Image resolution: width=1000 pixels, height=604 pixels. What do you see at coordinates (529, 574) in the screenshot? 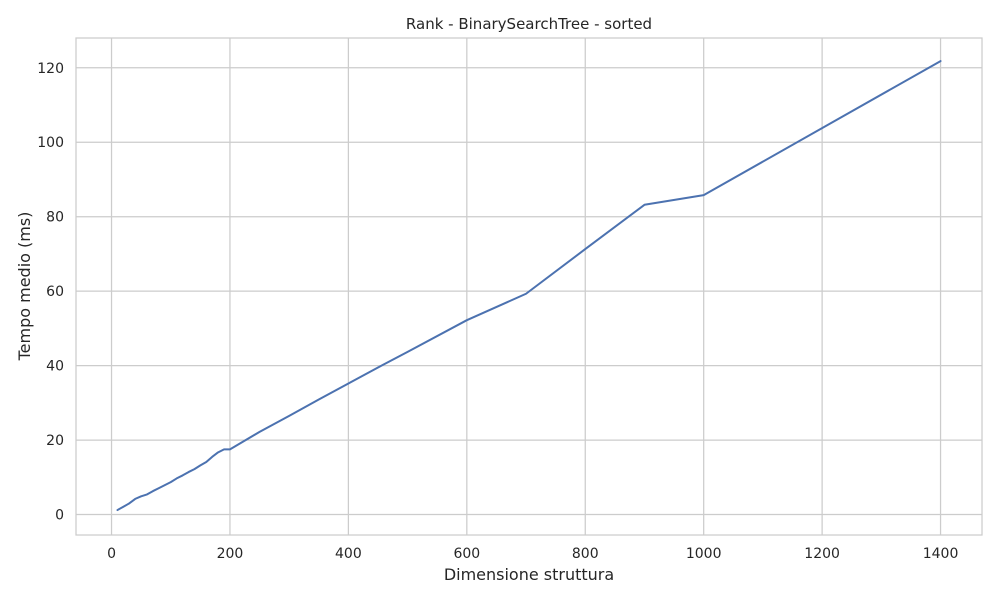
I see `x-axis-label: Dimensione struttura` at bounding box center [529, 574].